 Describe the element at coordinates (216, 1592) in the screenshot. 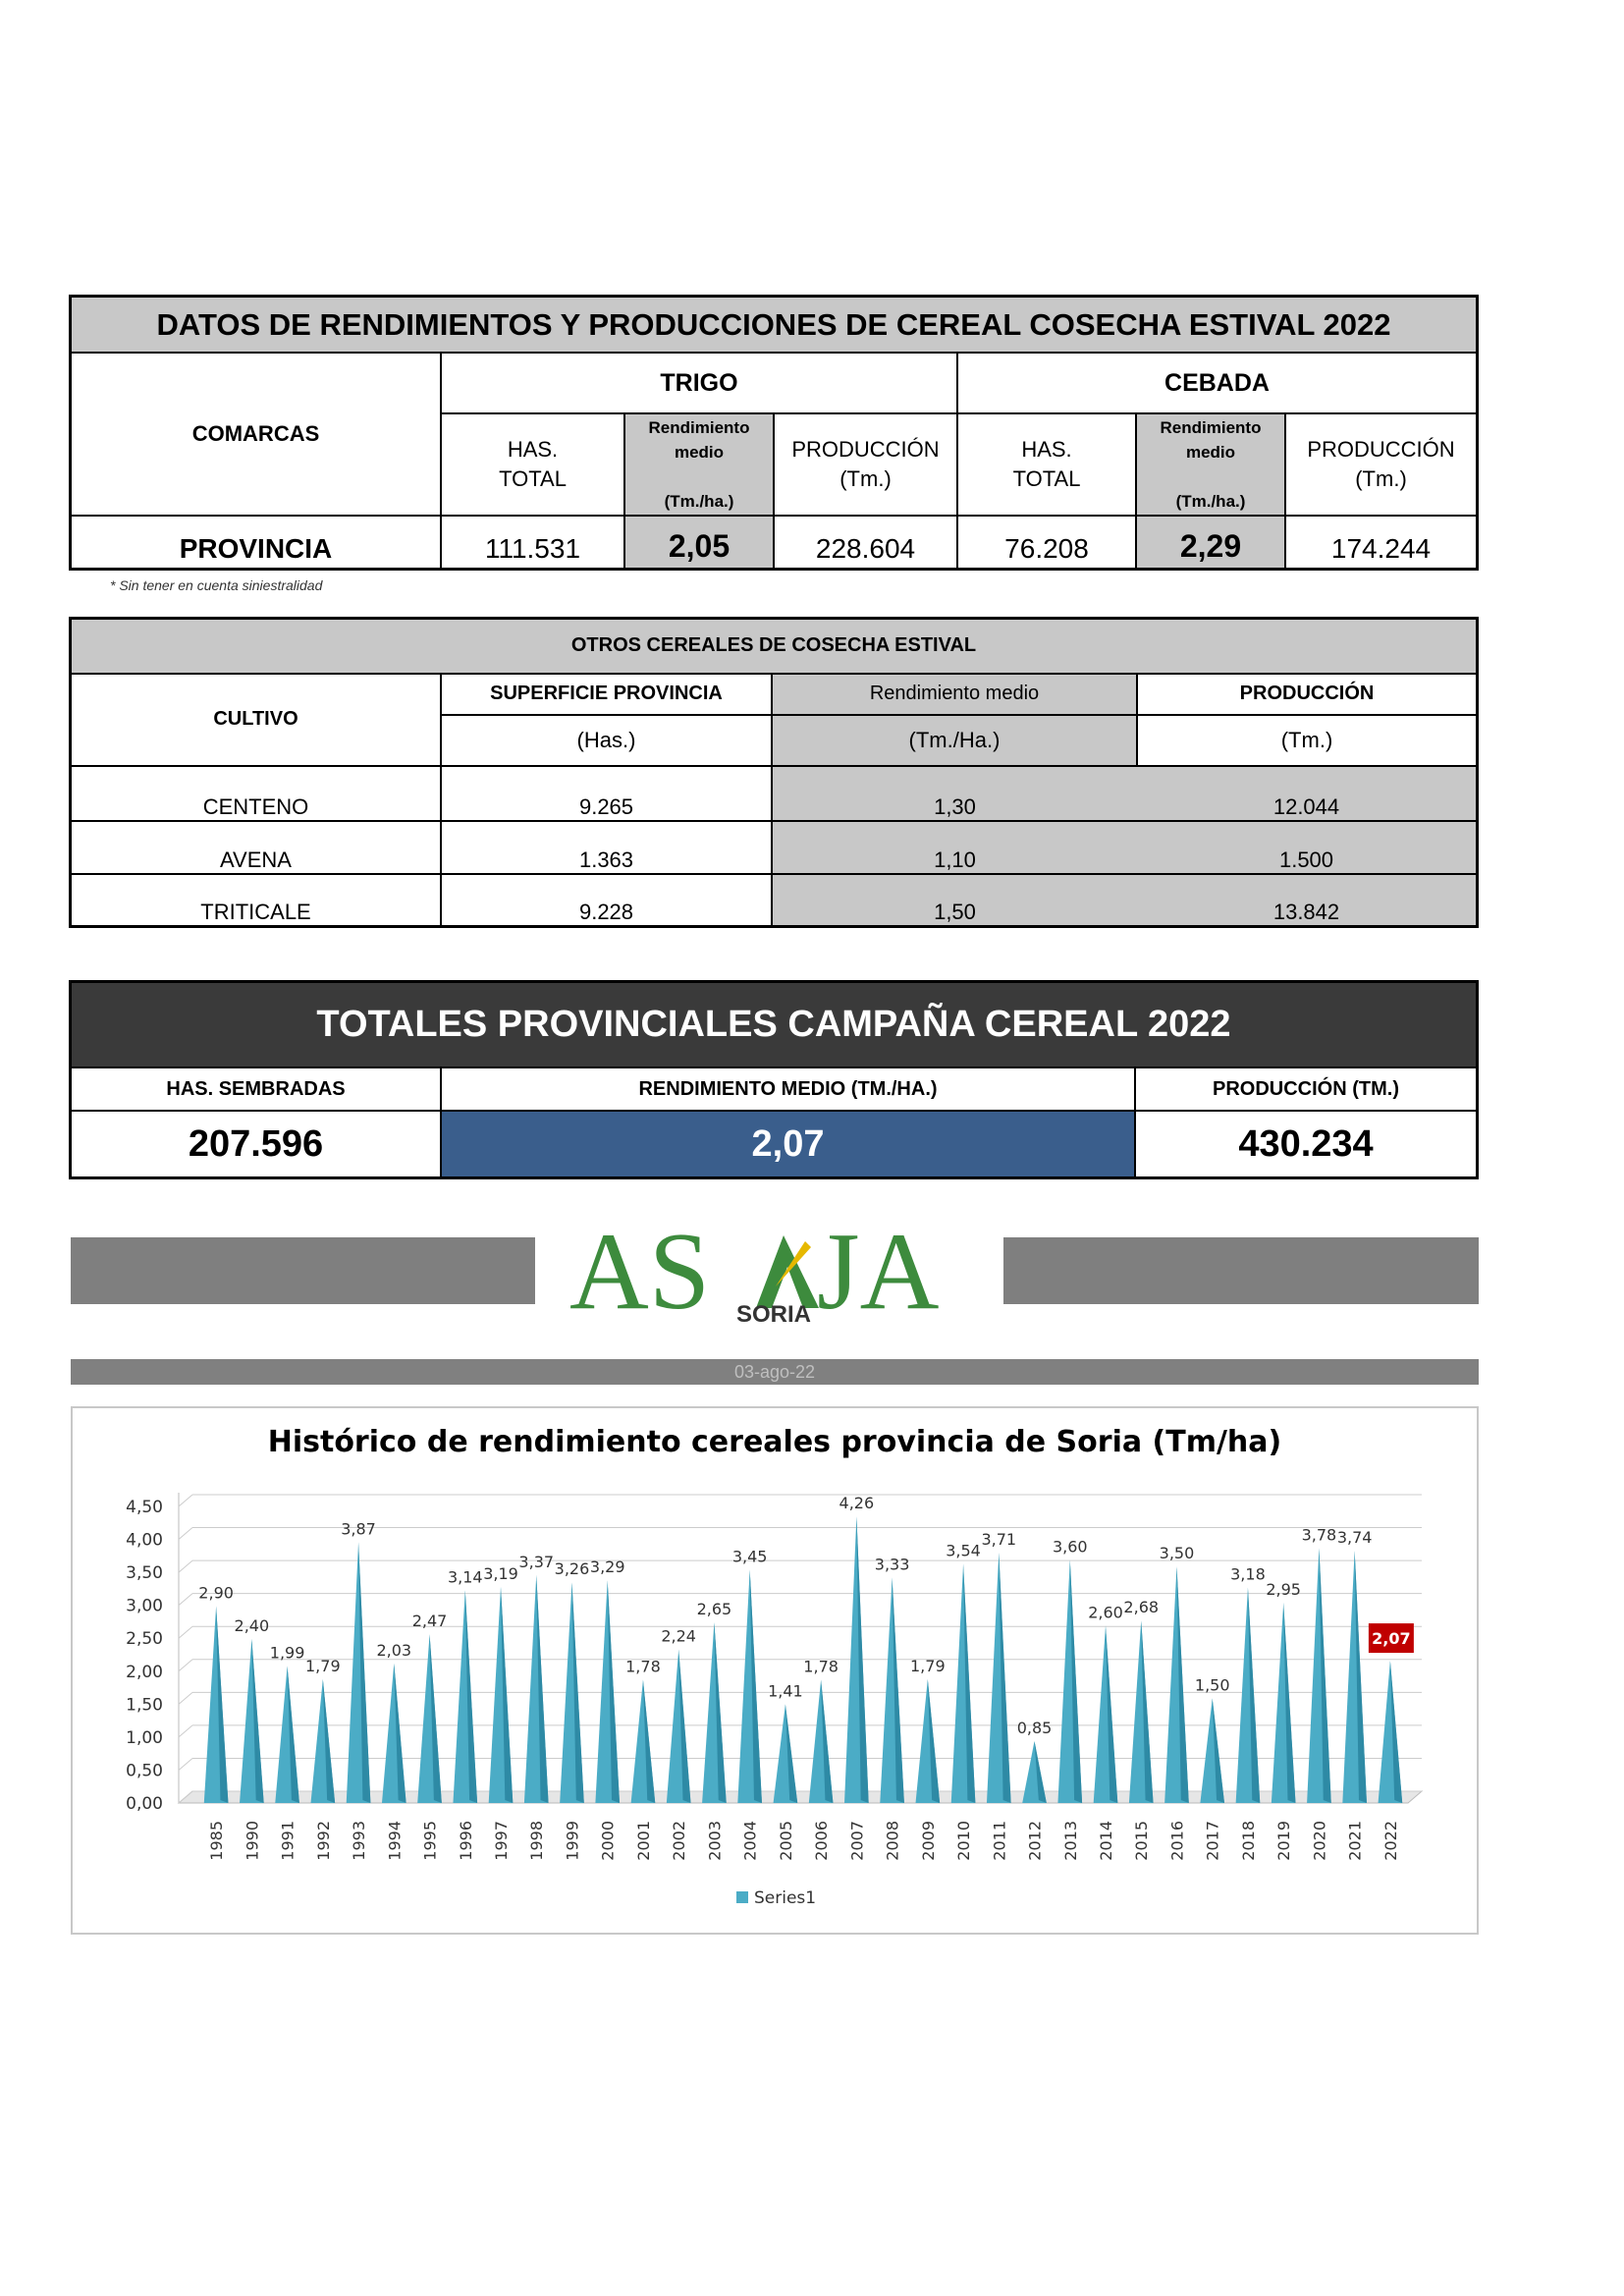

I see `data-label: 2,90` at that location.